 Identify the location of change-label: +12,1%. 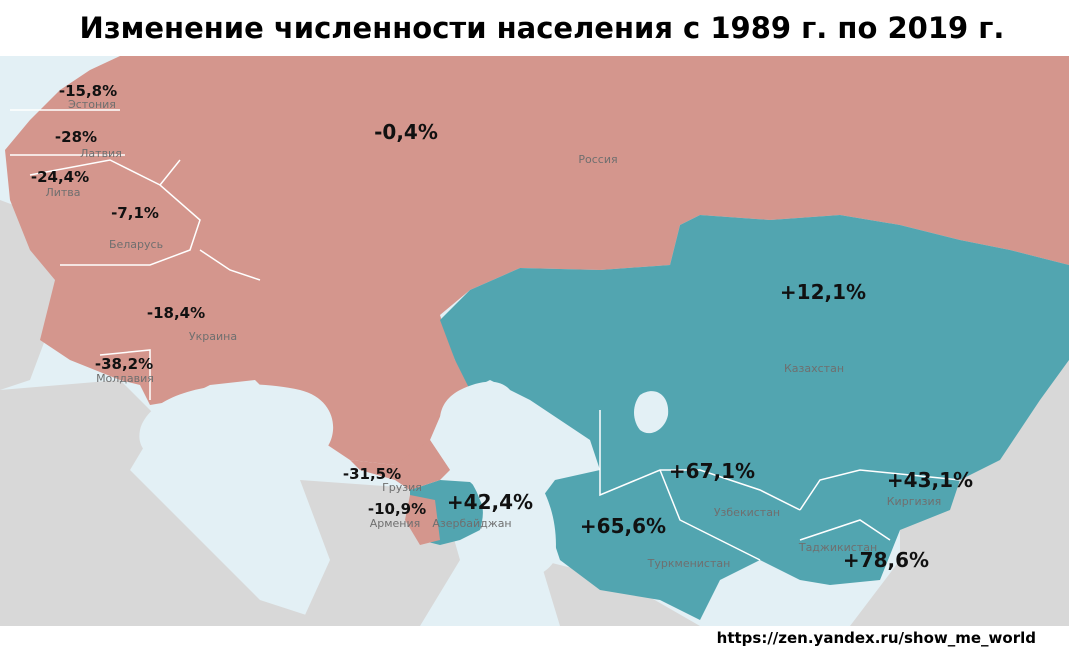
(823, 292).